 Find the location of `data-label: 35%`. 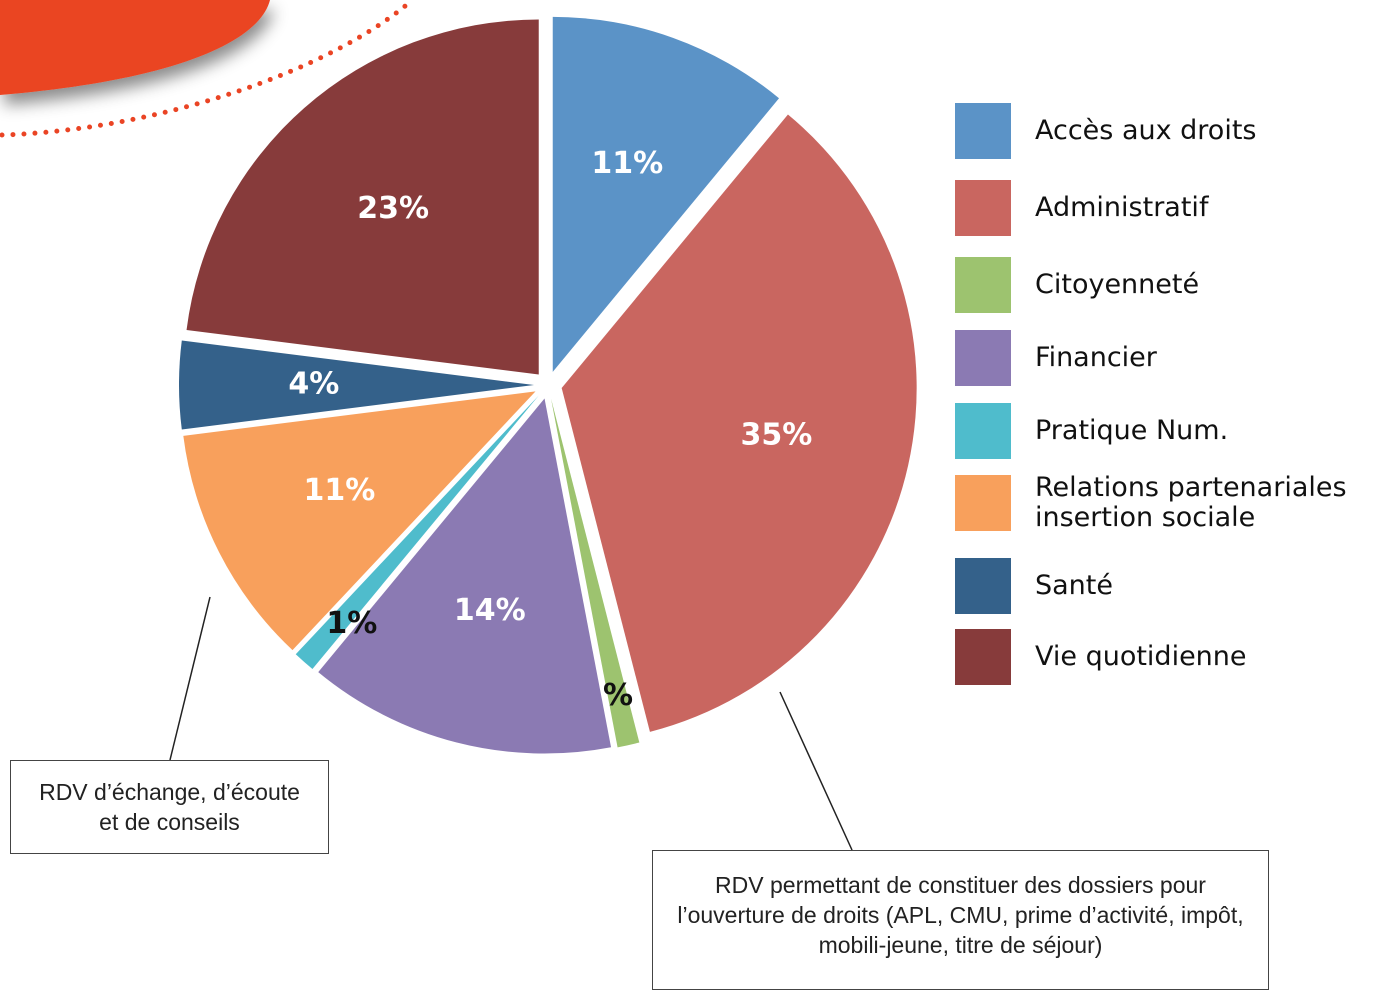

data-label: 35% is located at coordinates (777, 435).